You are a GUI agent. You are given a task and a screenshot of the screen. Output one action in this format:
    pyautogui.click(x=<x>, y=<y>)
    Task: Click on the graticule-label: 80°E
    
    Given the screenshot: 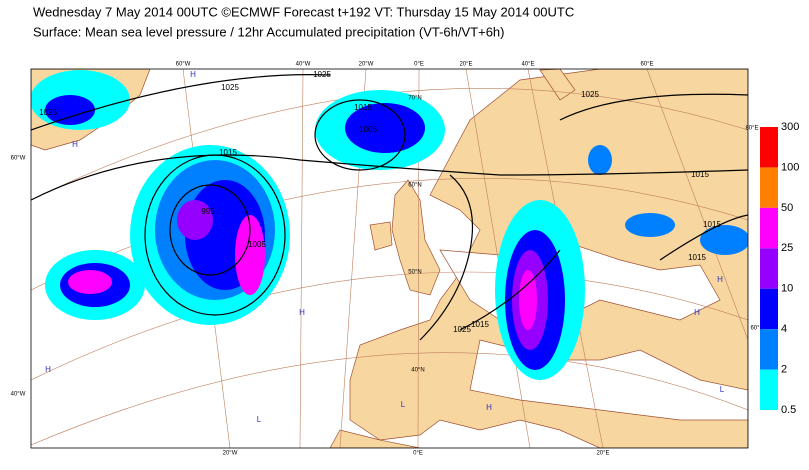 What is the action you would take?
    pyautogui.click(x=751, y=129)
    